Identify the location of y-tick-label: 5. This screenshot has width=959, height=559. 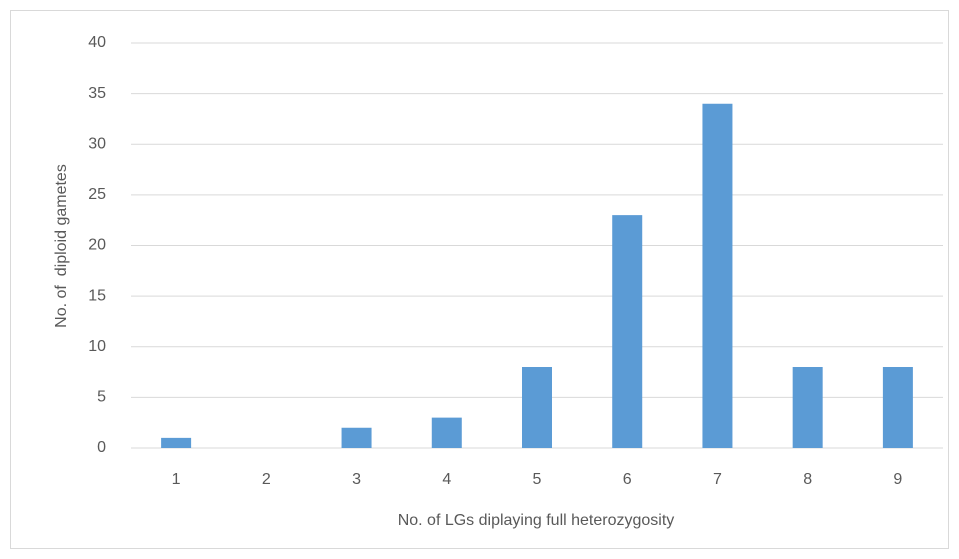
(101, 397).